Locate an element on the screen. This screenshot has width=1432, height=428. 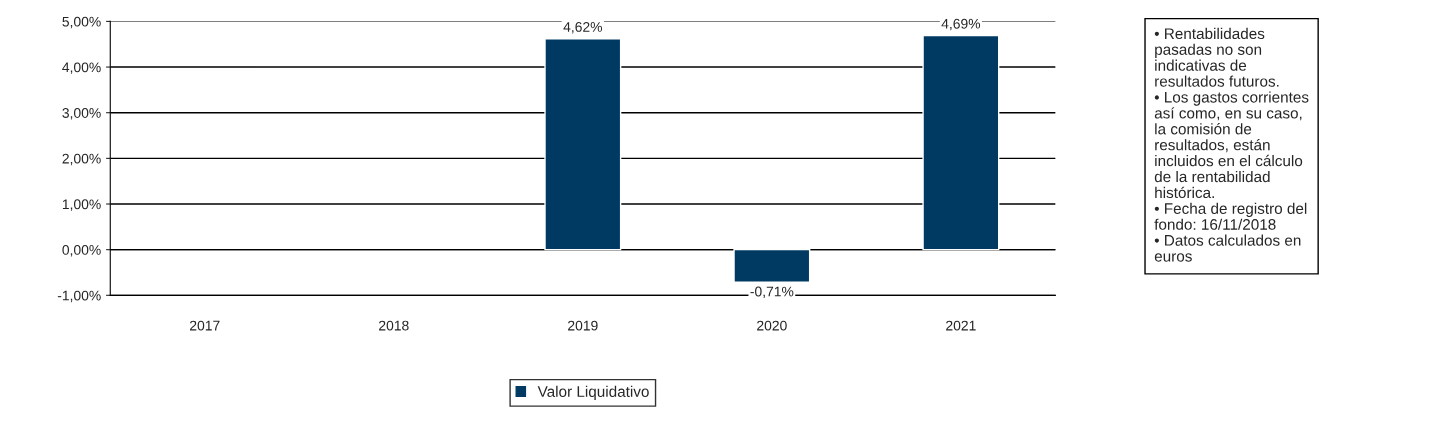
text: • Rentabilidades pasadas no son indicativas de resultados futuros. • Los gastos corrientes así como, en su caso, la comisión de resultados, están incluidos en el cálculo de la rentabilidad histórica. • Fecha de registro del fondo: 16/11/2018 • Datos calculados en euros is located at coordinates (1231, 144).